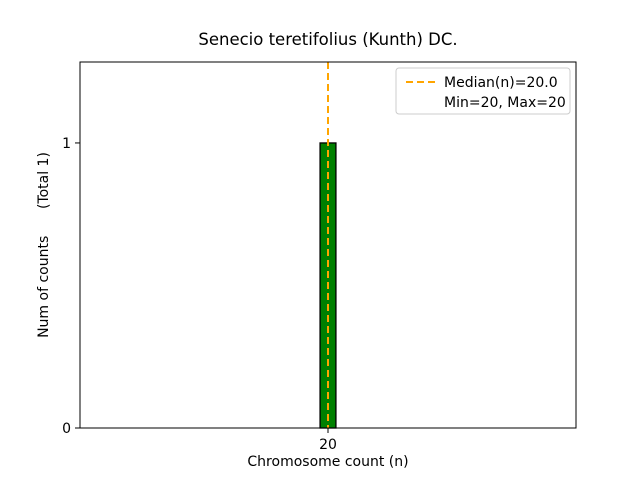 The width and height of the screenshot is (640, 480). Describe the element at coordinates (327, 39) in the screenshot. I see `chart-title: Senecio teretifolius (Kunth) DC.` at that location.